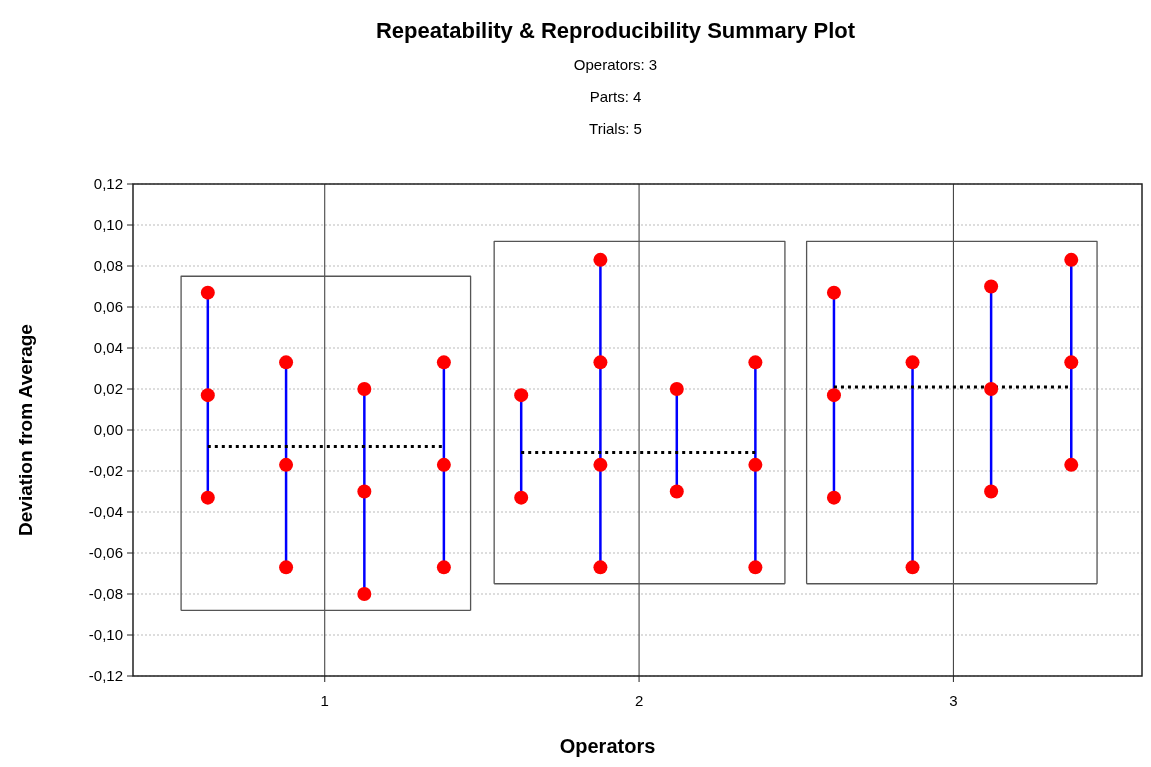 The height and width of the screenshot is (767, 1151). What do you see at coordinates (108, 265) in the screenshot?
I see `y-tick-label: 0,08` at bounding box center [108, 265].